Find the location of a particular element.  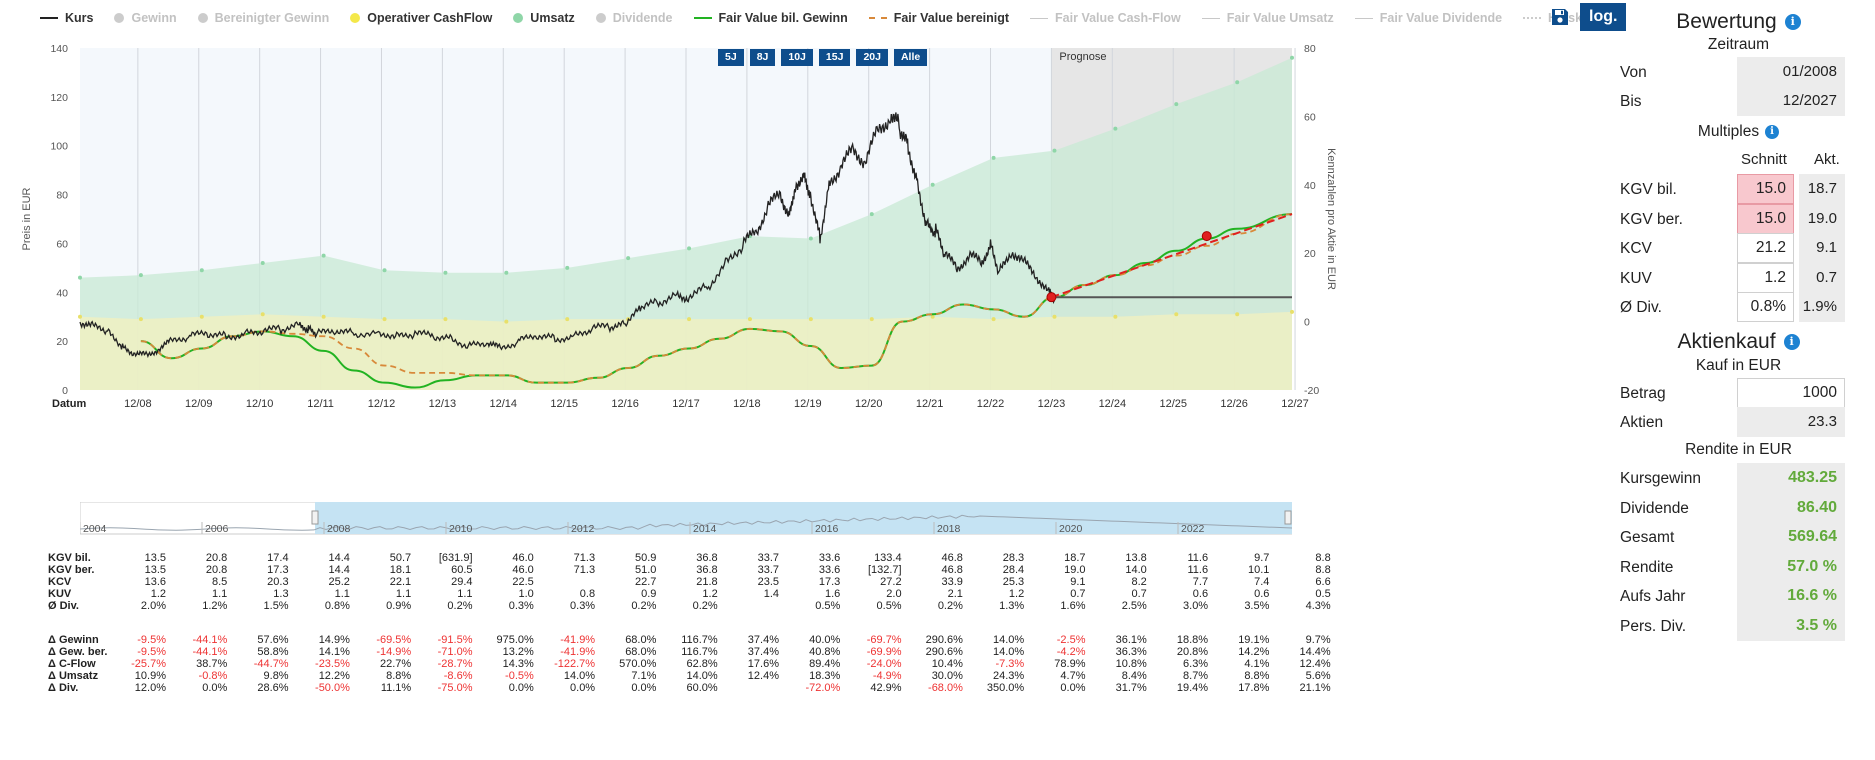

legend-item-10: Fair Value Dividende is located at coordinates (1428, 18).